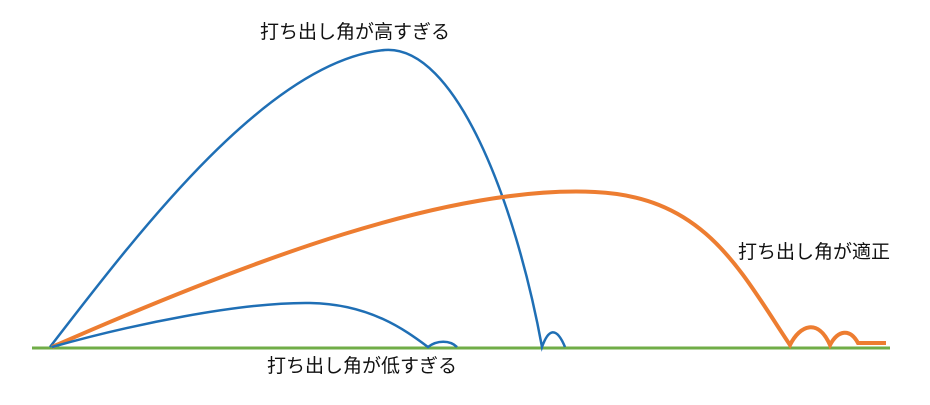 The width and height of the screenshot is (930, 405). Describe the element at coordinates (254, 325) in the screenshot. I see `low-angle-trajectory` at that location.